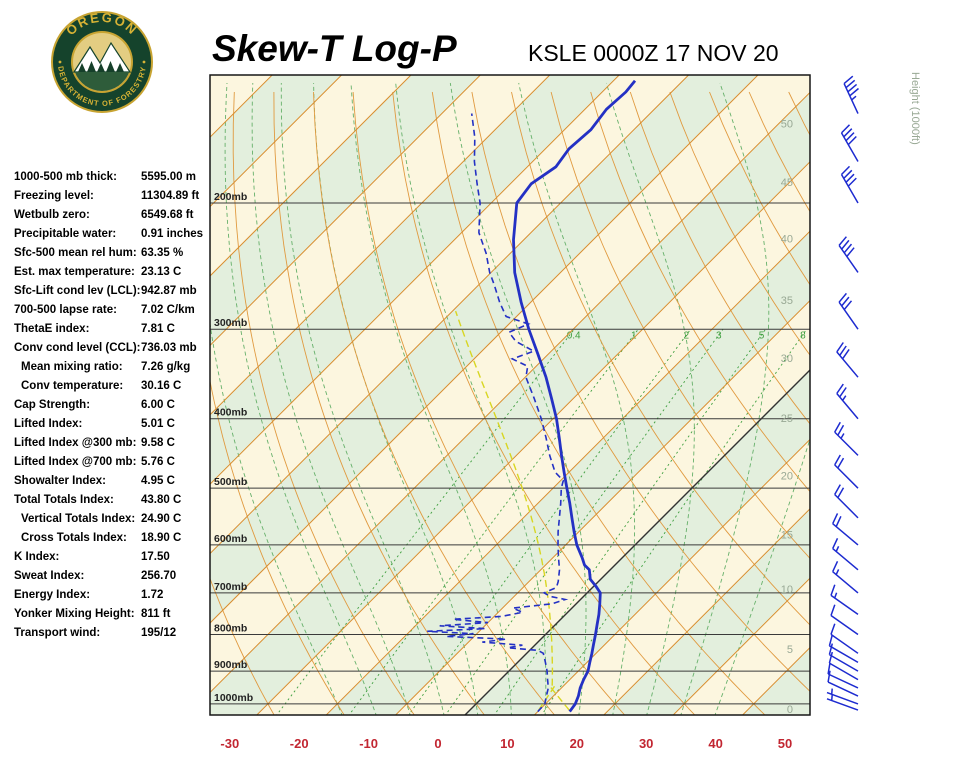  I want to click on stat-row: Est. max temperature: 23.13 C, so click(112, 272).